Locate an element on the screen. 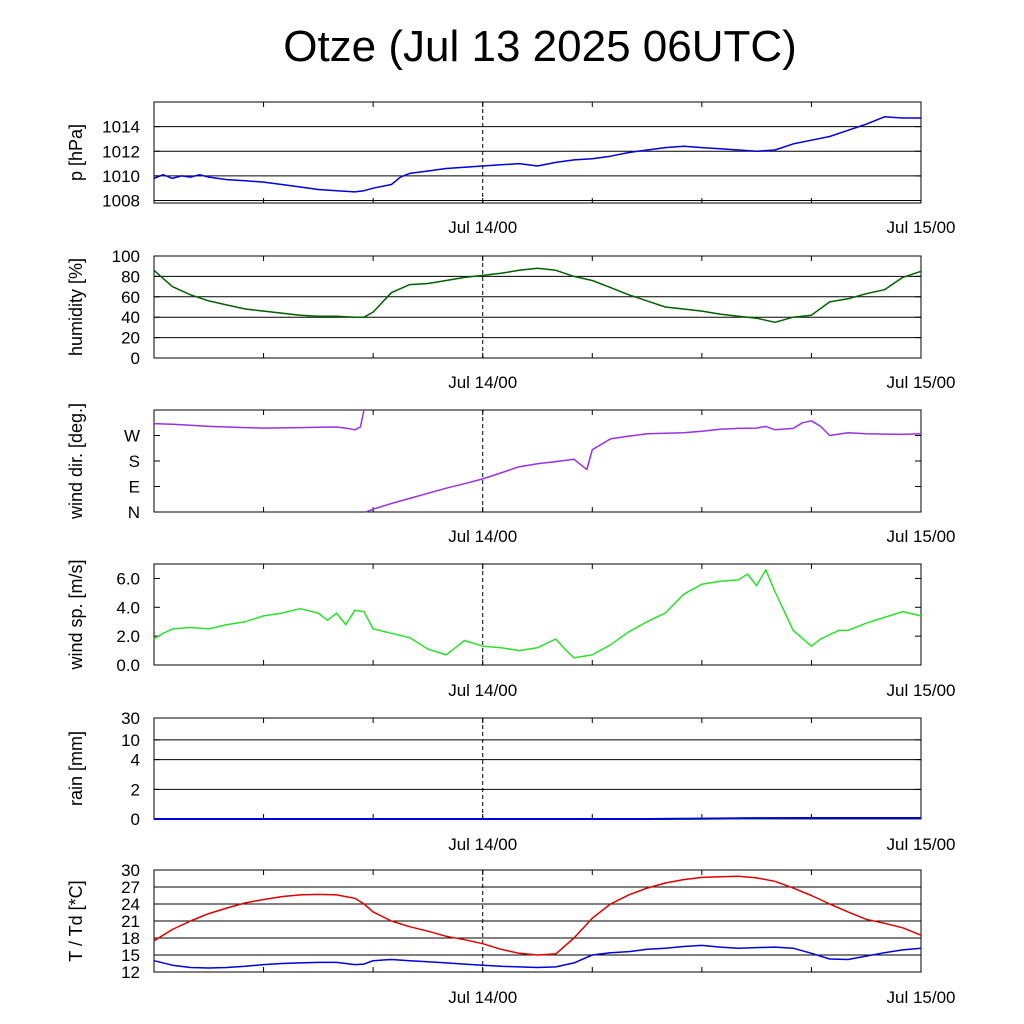 This screenshot has width=1024, height=1024. panel-rain: 0 2 410 30 rain [mm] Jul 14/00 Jul 15/00 is located at coordinates (511, 781).